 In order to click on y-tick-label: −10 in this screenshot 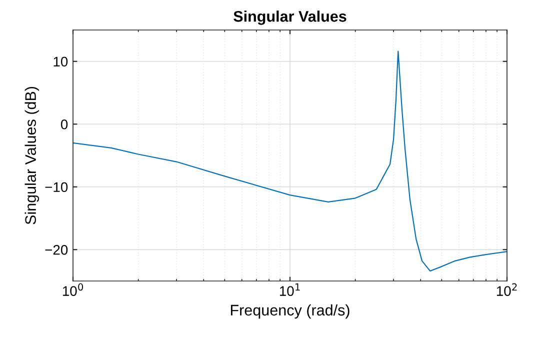, I will do `click(56, 187)`.